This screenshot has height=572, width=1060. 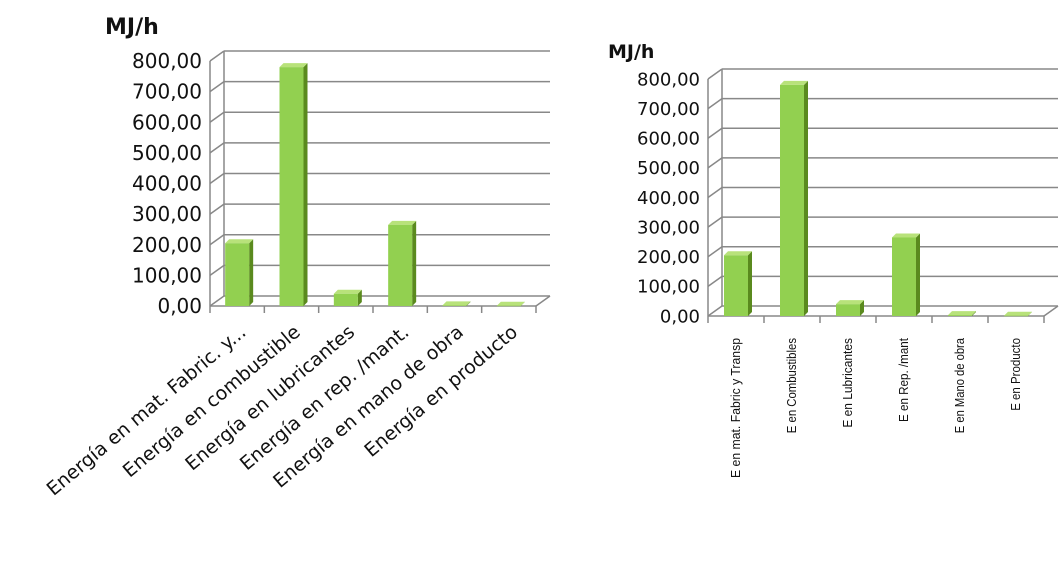 What do you see at coordinates (791, 386) in the screenshot?
I see `category-label: E en Combustibles` at bounding box center [791, 386].